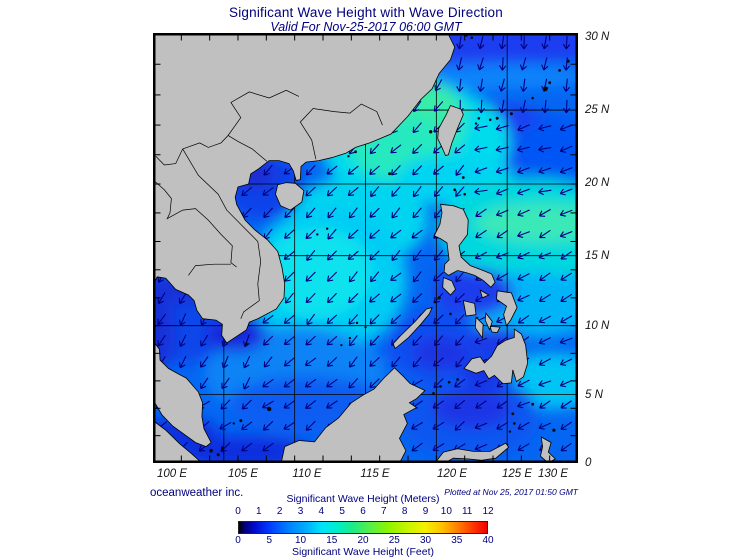  What do you see at coordinates (238, 540) in the screenshot?
I see `cb-feet-tick-0: 0` at bounding box center [238, 540].